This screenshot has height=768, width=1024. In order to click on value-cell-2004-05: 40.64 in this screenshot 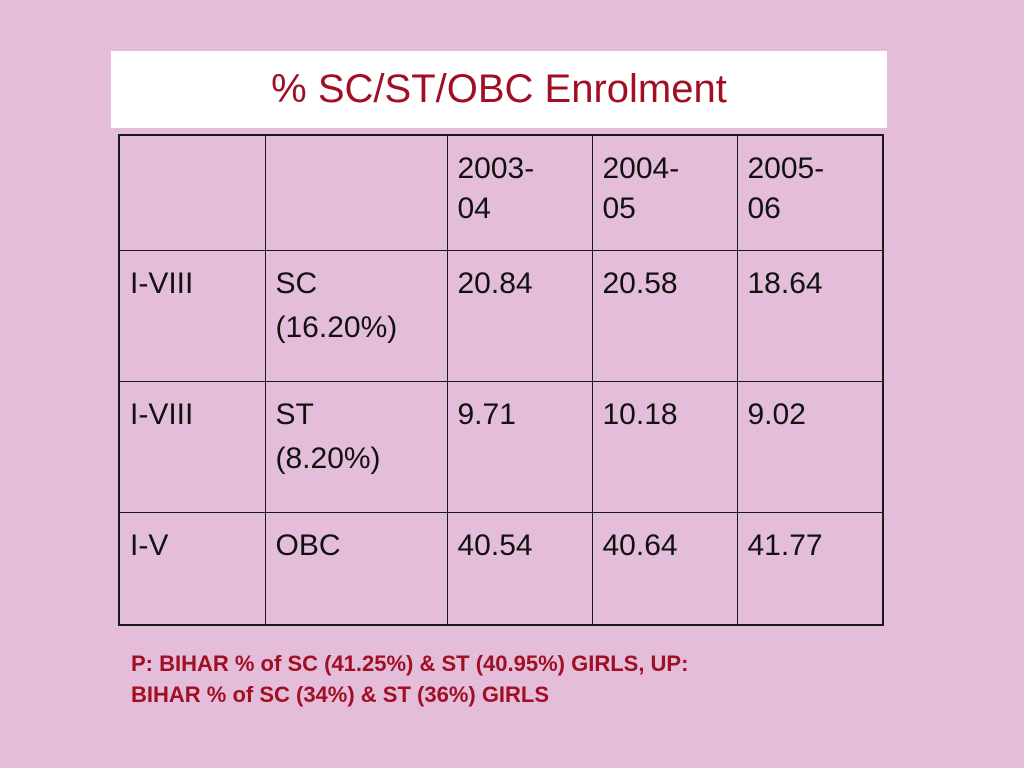, I will do `click(664, 569)`.